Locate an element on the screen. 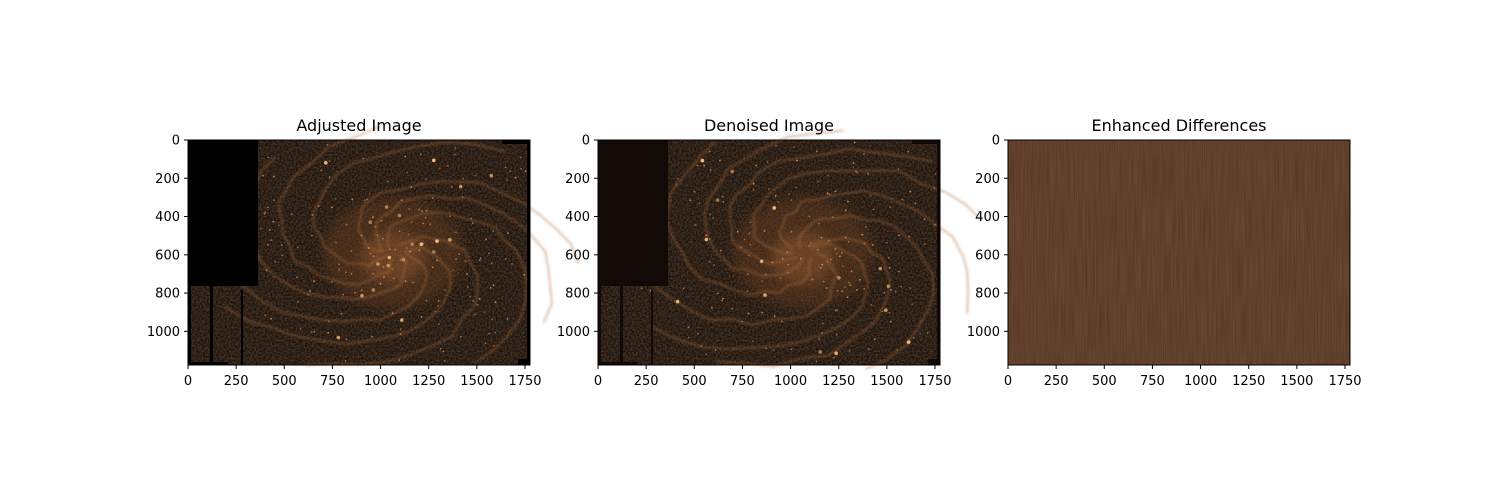 Image resolution: width=1500 pixels, height=500 pixels. panel-title: Enhanced Differences is located at coordinates (1178, 125).